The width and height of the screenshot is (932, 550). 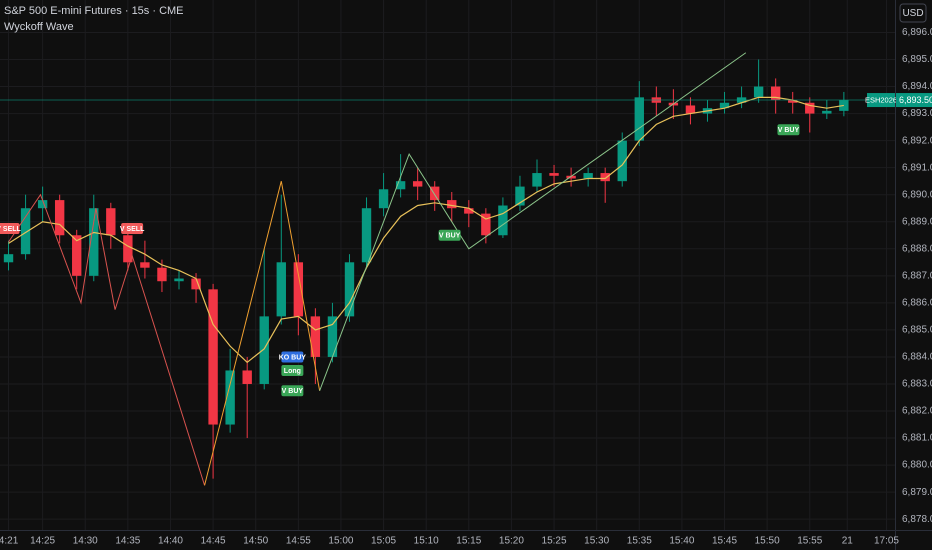 What do you see at coordinates (917, 519) in the screenshot?
I see `y-tick-label: 6,878.00` at bounding box center [917, 519].